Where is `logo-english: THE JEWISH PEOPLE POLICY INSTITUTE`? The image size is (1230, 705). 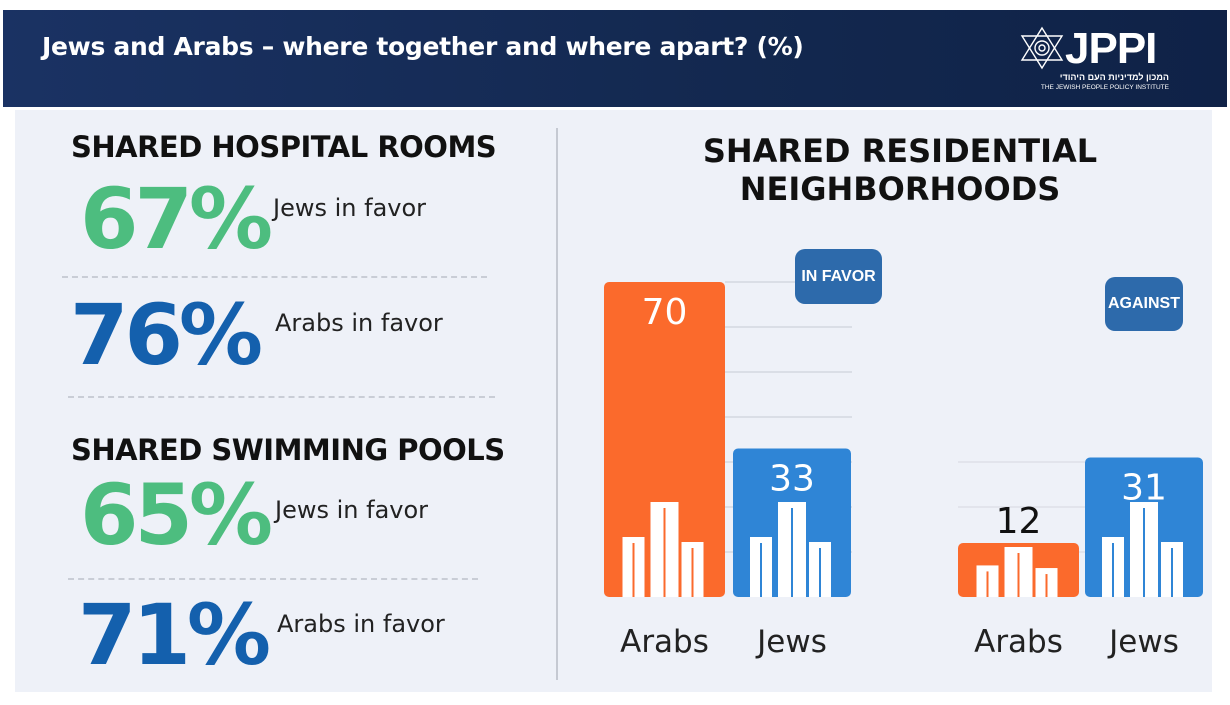
logo-english: THE JEWISH PEOPLE POLICY INSTITUTE is located at coordinates (1104, 87).